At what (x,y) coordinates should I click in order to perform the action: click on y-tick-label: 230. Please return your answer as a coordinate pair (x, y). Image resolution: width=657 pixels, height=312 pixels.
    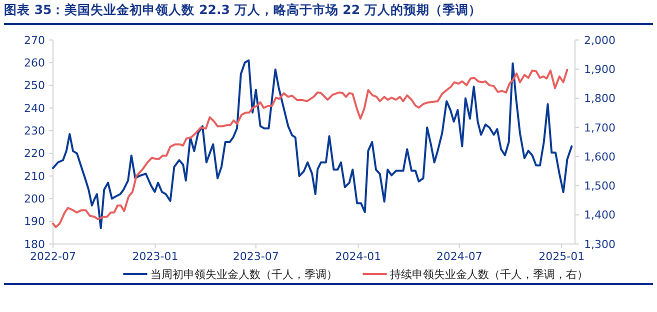
    Looking at the image, I should click on (34, 131).